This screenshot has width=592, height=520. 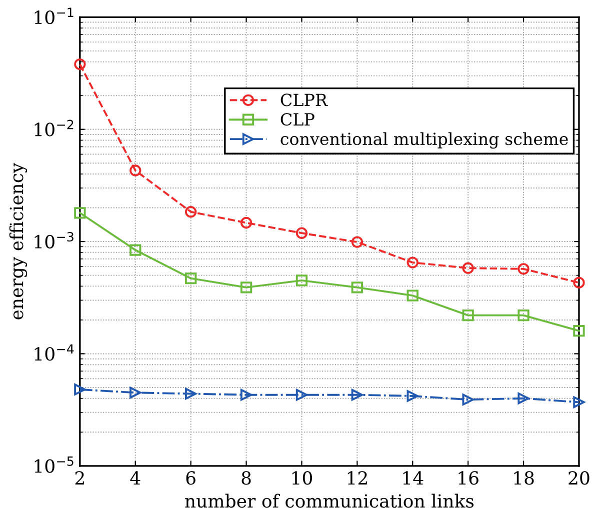 I want to click on x-tick-label: 10, so click(x=302, y=478).